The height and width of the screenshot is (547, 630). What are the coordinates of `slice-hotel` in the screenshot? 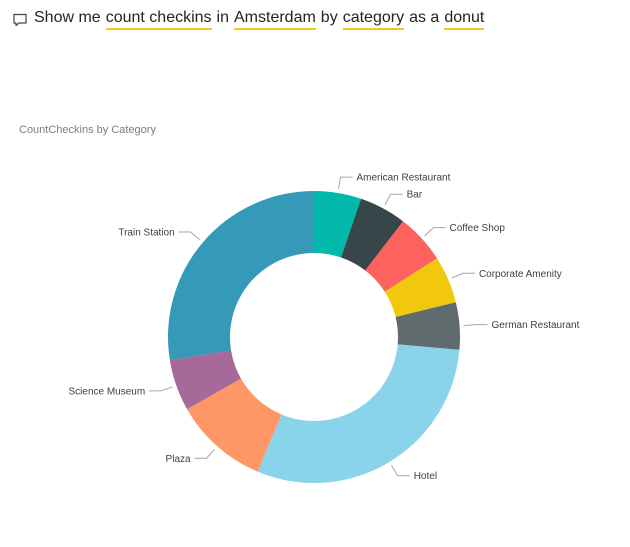 It's located at (358, 413).